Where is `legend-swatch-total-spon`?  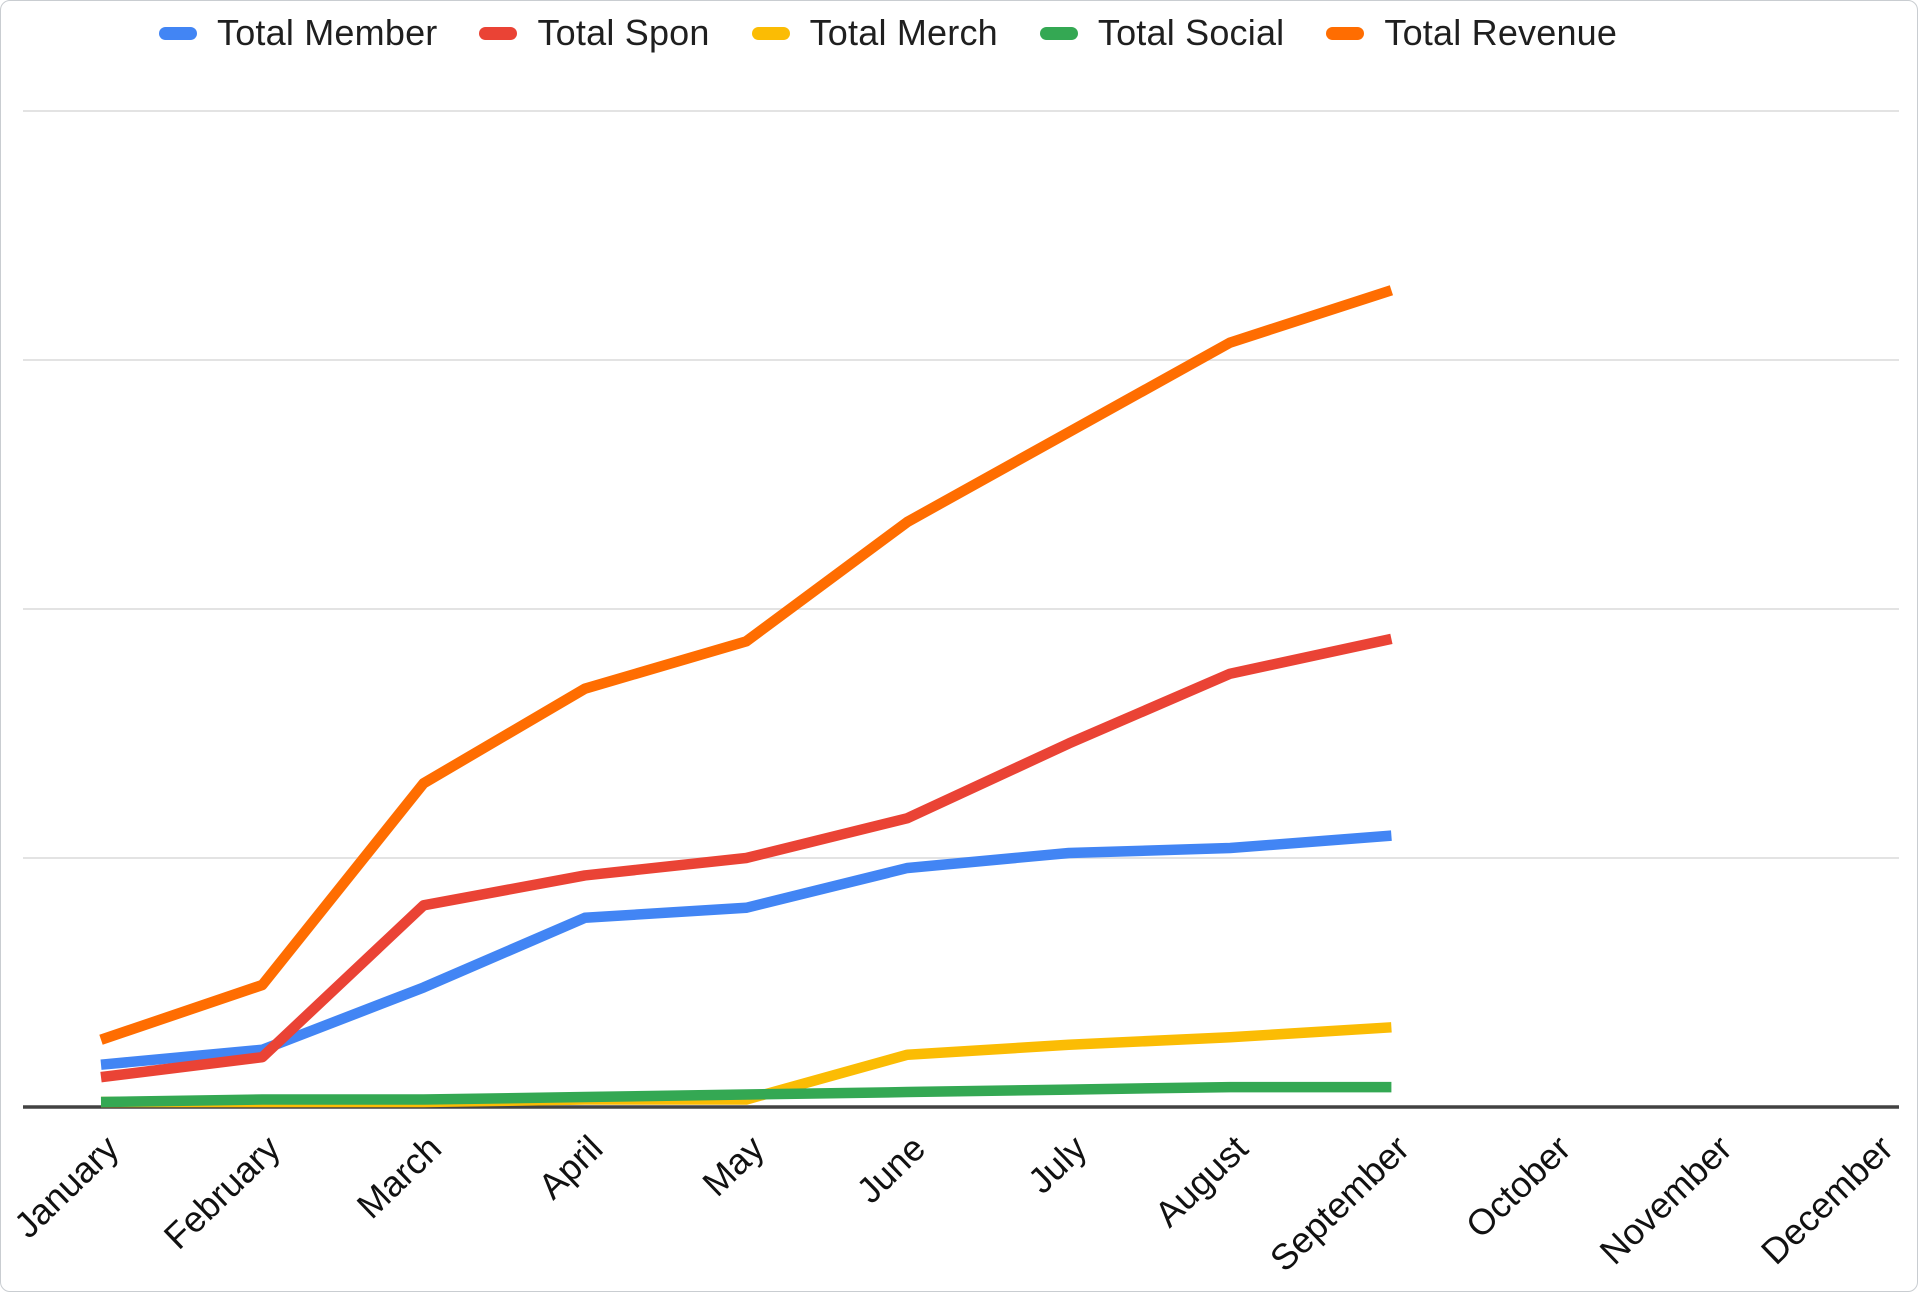 legend-swatch-total-spon is located at coordinates (498, 33).